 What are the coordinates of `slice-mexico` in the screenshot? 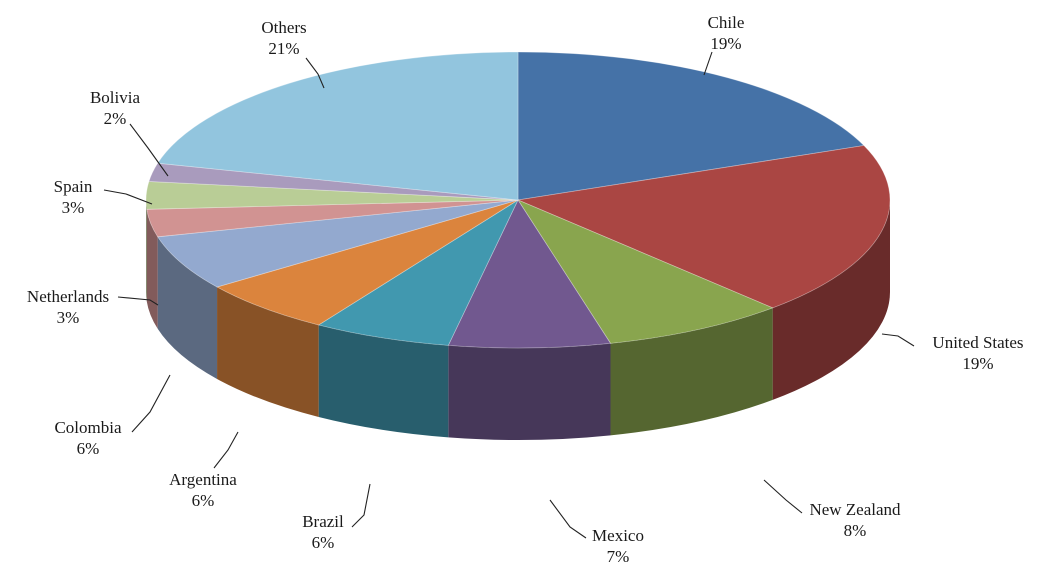 It's located at (529, 274).